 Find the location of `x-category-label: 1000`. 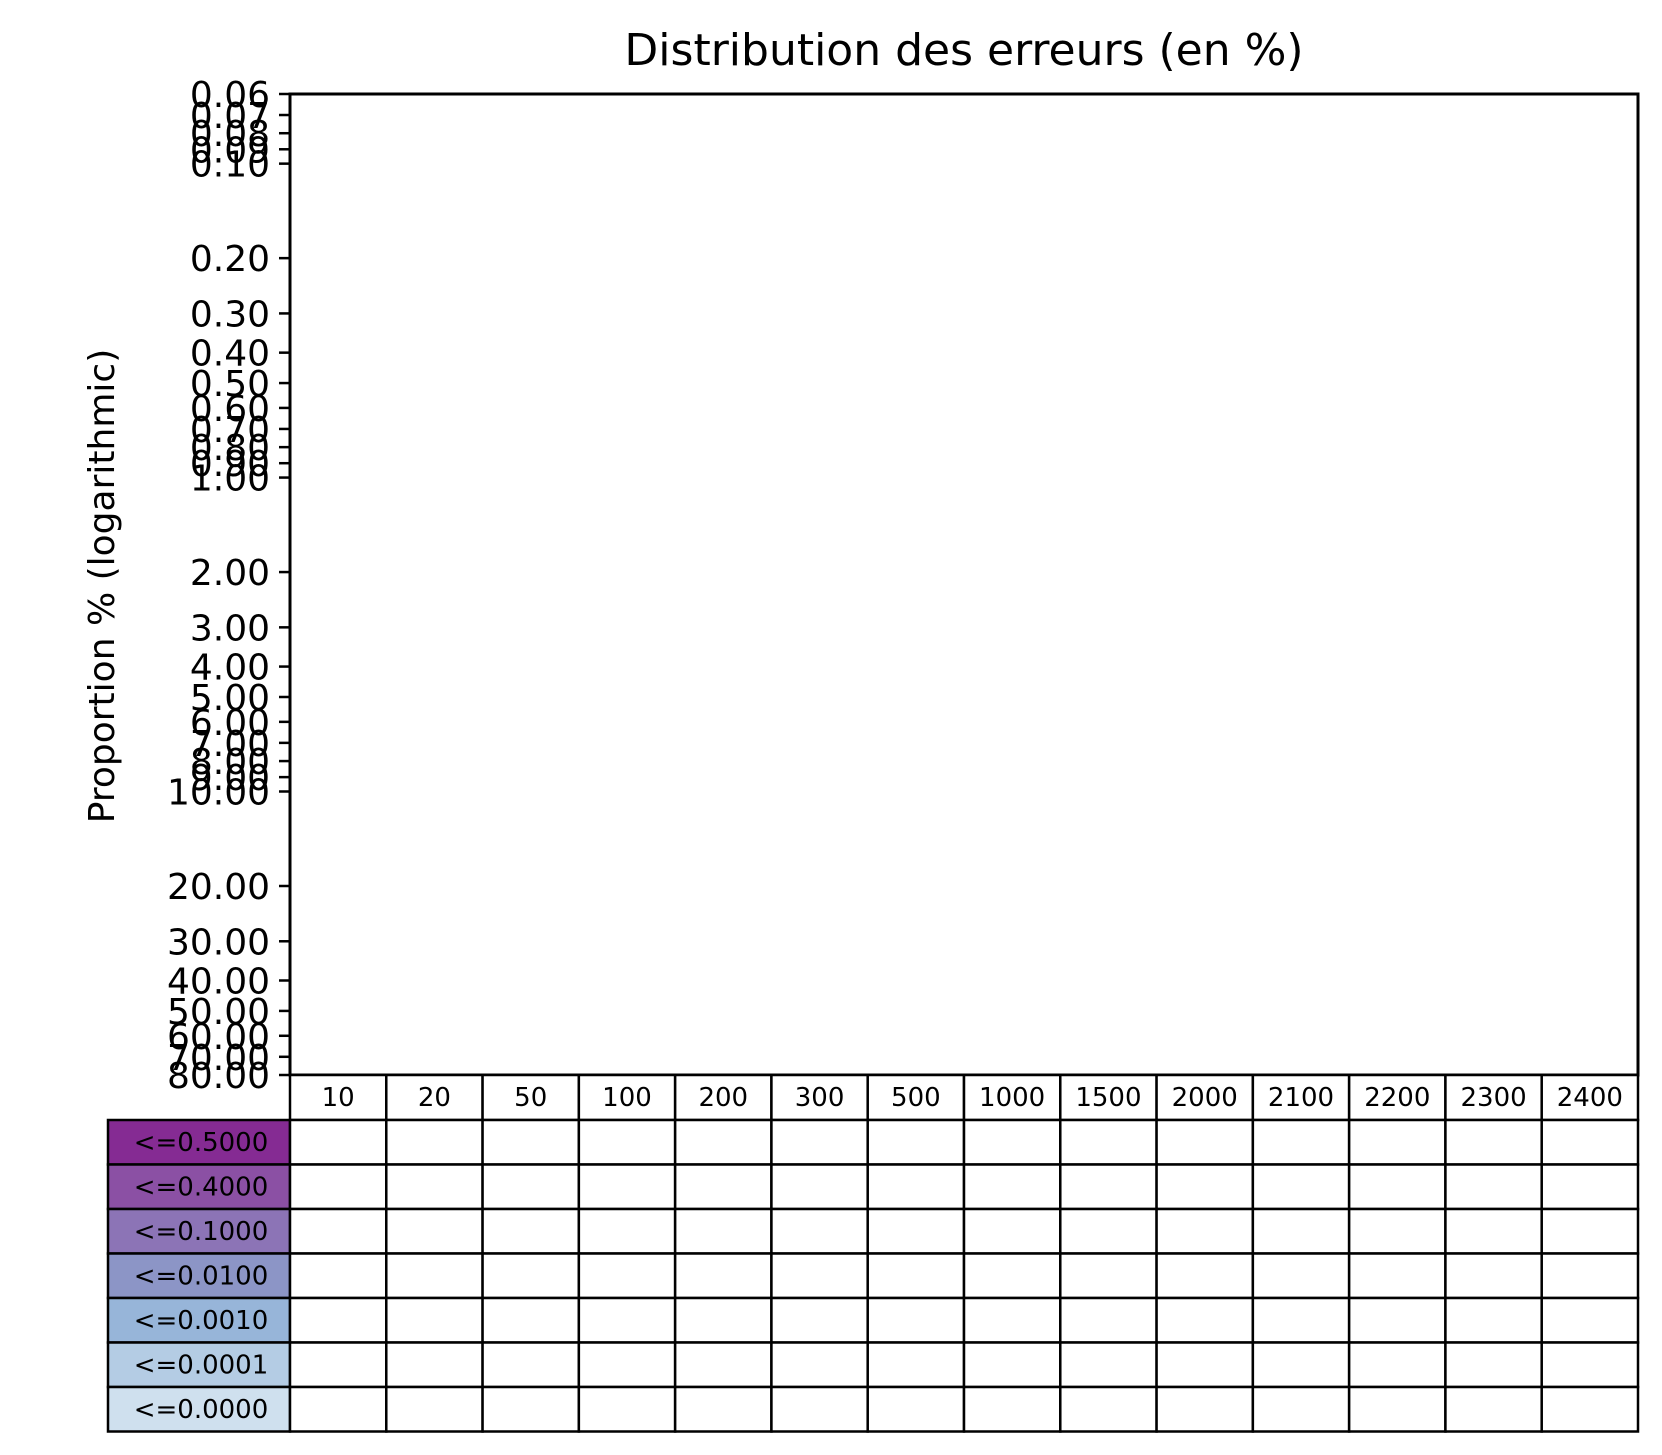

x-category-label: 1000 is located at coordinates (1012, 1098).